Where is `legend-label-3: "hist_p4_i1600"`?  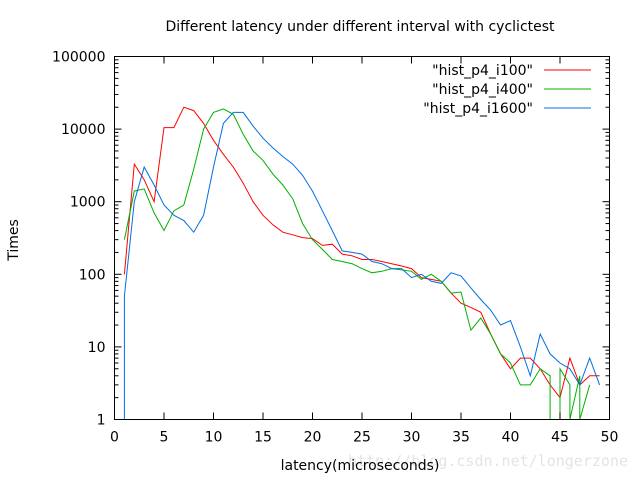 legend-label-3: "hist_p4_i1600" is located at coordinates (478, 109).